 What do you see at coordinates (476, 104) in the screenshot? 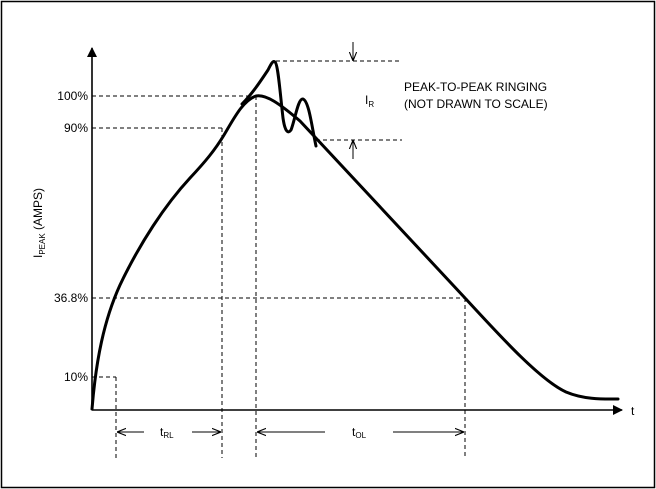
I see `ringing-note-line2: (NOT DRAWN TO SCALE)` at bounding box center [476, 104].